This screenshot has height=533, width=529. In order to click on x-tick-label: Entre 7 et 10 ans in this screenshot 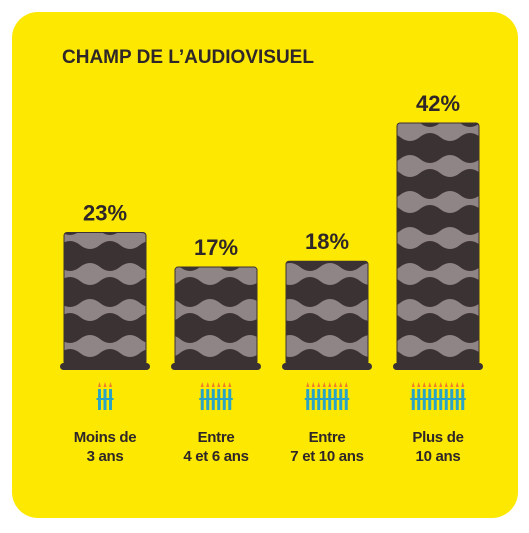, I will do `click(327, 447)`.